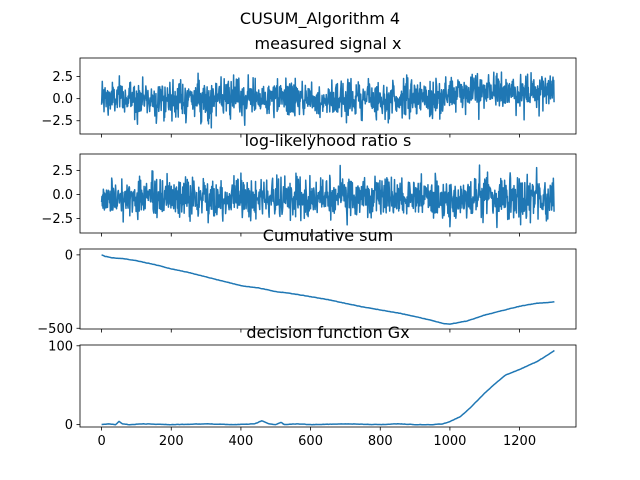 Image resolution: width=640 pixels, height=480 pixels. What do you see at coordinates (55, 329) in the screenshot?
I see `ytick-label-cumulative-sum: −500` at bounding box center [55, 329].